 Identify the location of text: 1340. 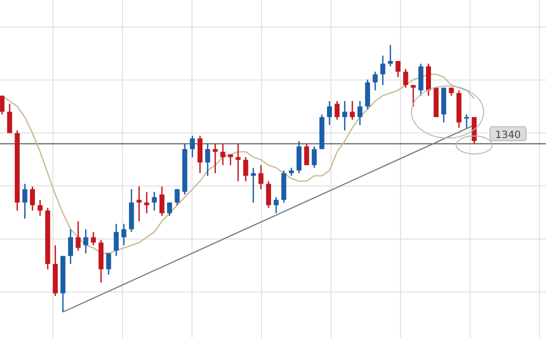
(508, 135).